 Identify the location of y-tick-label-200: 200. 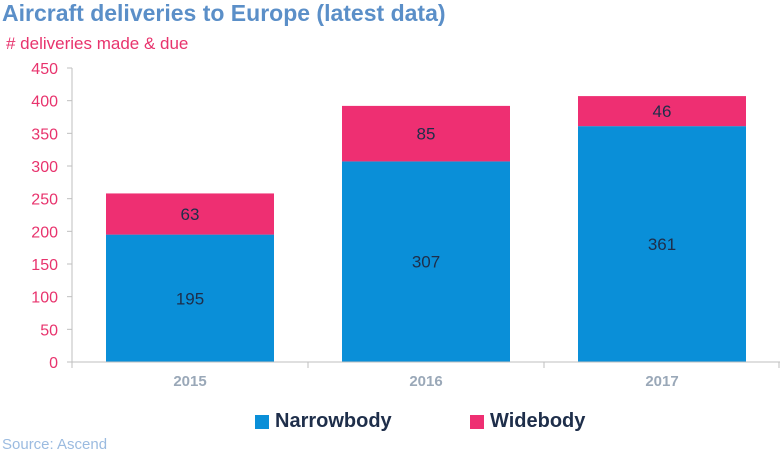
(44, 232).